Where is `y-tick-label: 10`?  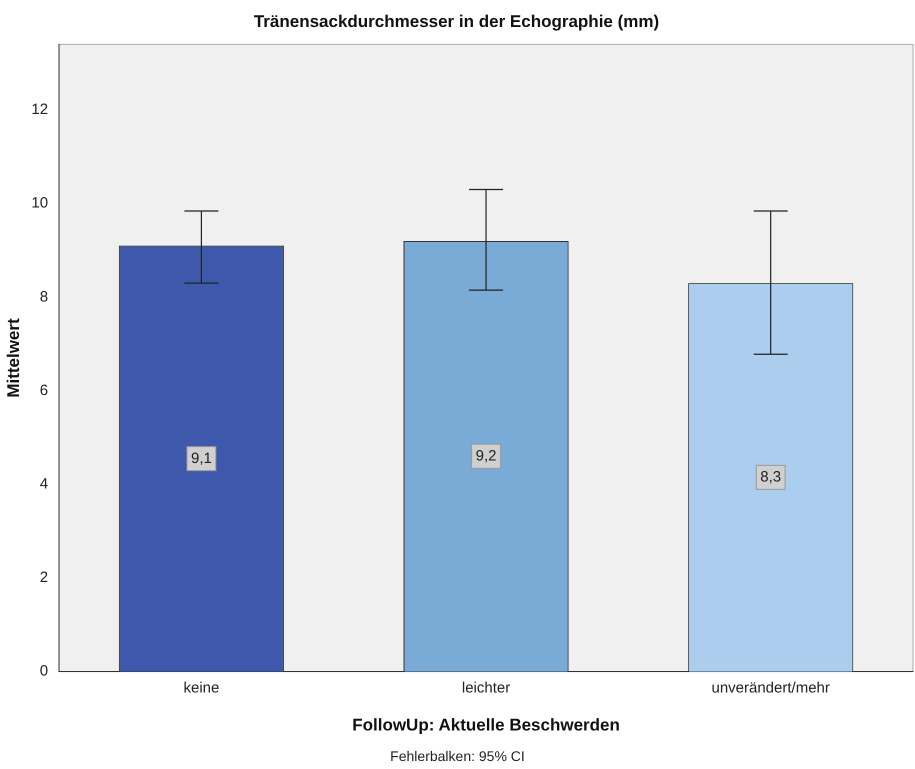
y-tick-label: 10 is located at coordinates (39, 203).